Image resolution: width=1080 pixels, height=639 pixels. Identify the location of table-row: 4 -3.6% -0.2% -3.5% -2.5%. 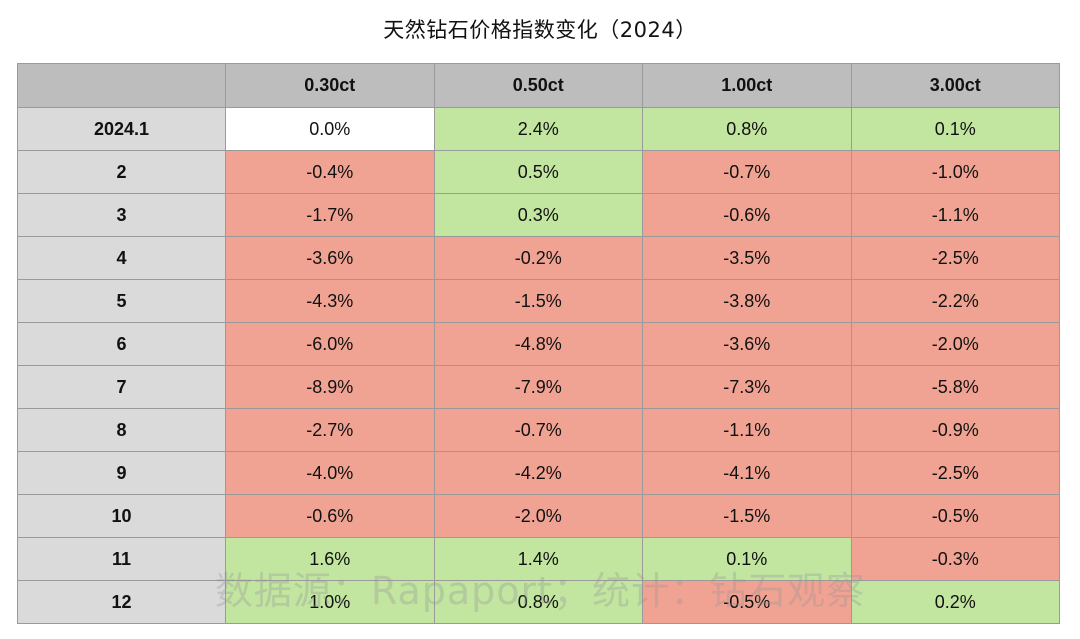
(538, 258).